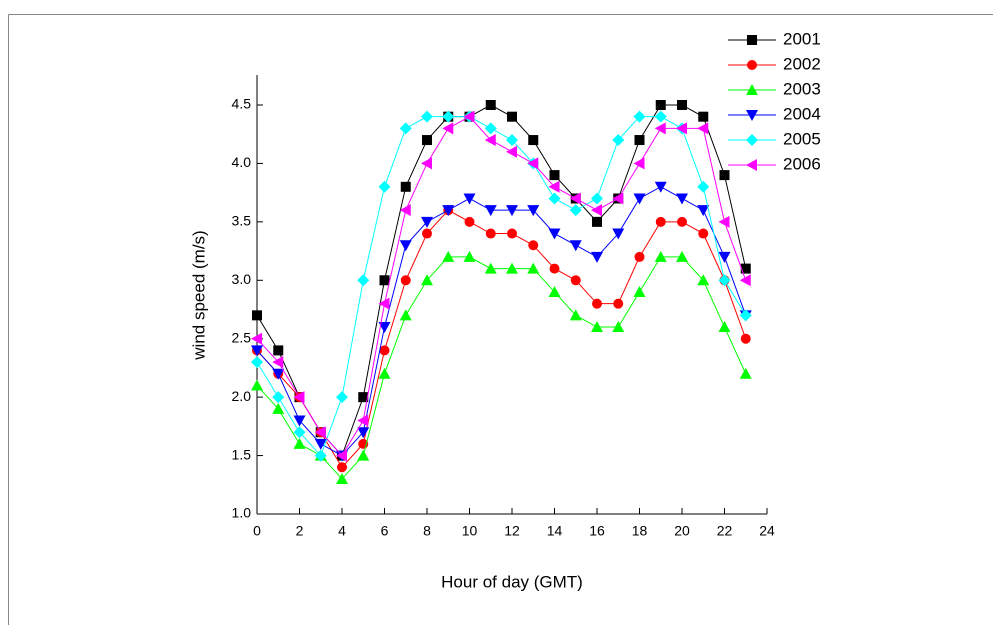 The width and height of the screenshot is (993, 625). I want to click on legend-text: 2005, so click(802, 138).